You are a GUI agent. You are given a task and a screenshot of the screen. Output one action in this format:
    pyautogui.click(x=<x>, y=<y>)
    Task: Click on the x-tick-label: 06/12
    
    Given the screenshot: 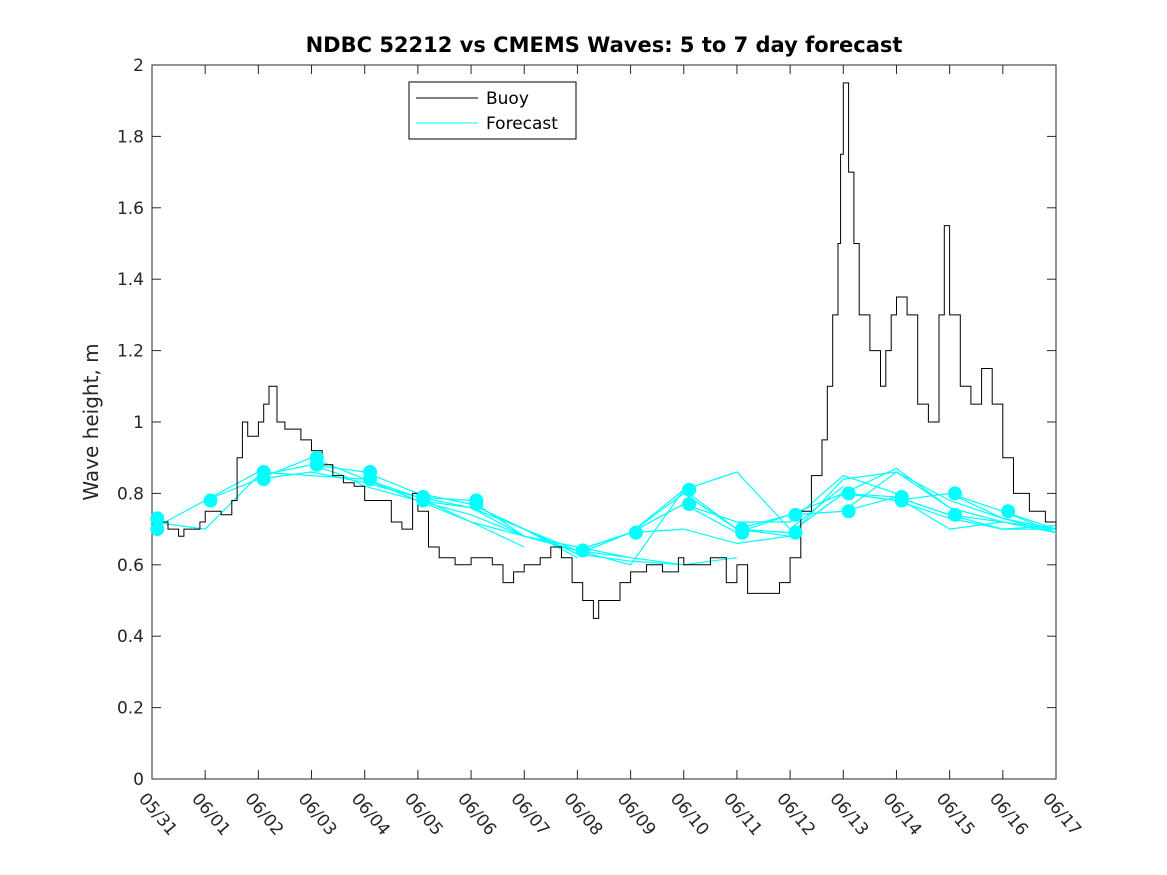 What is the action you would take?
    pyautogui.click(x=795, y=814)
    